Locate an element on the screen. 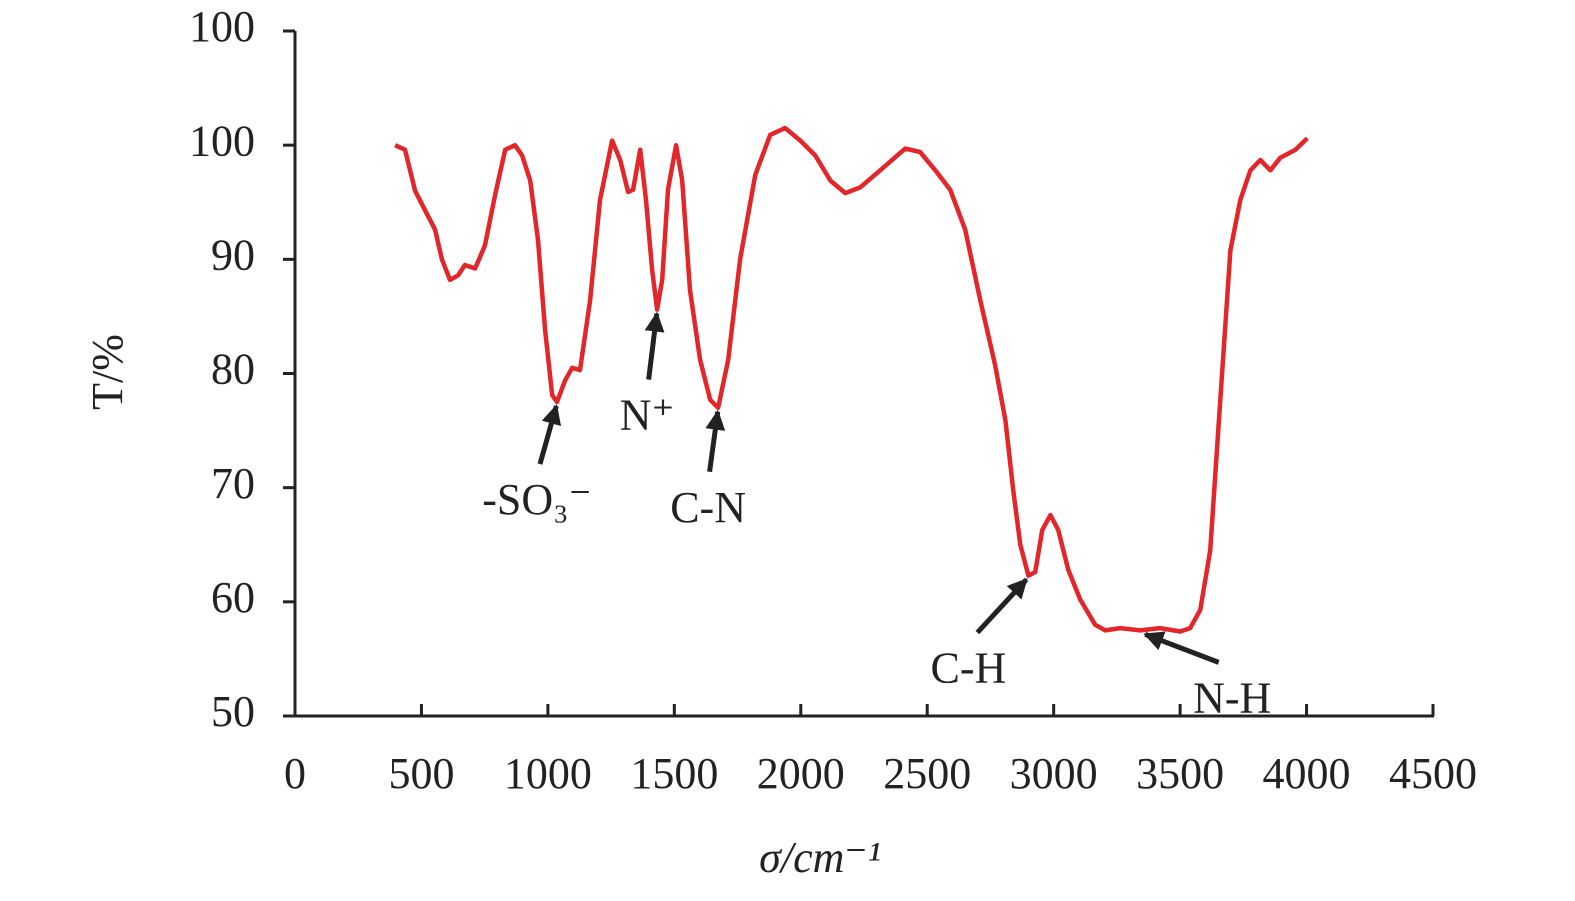  x-tick-label: 4500 is located at coordinates (1433, 773).